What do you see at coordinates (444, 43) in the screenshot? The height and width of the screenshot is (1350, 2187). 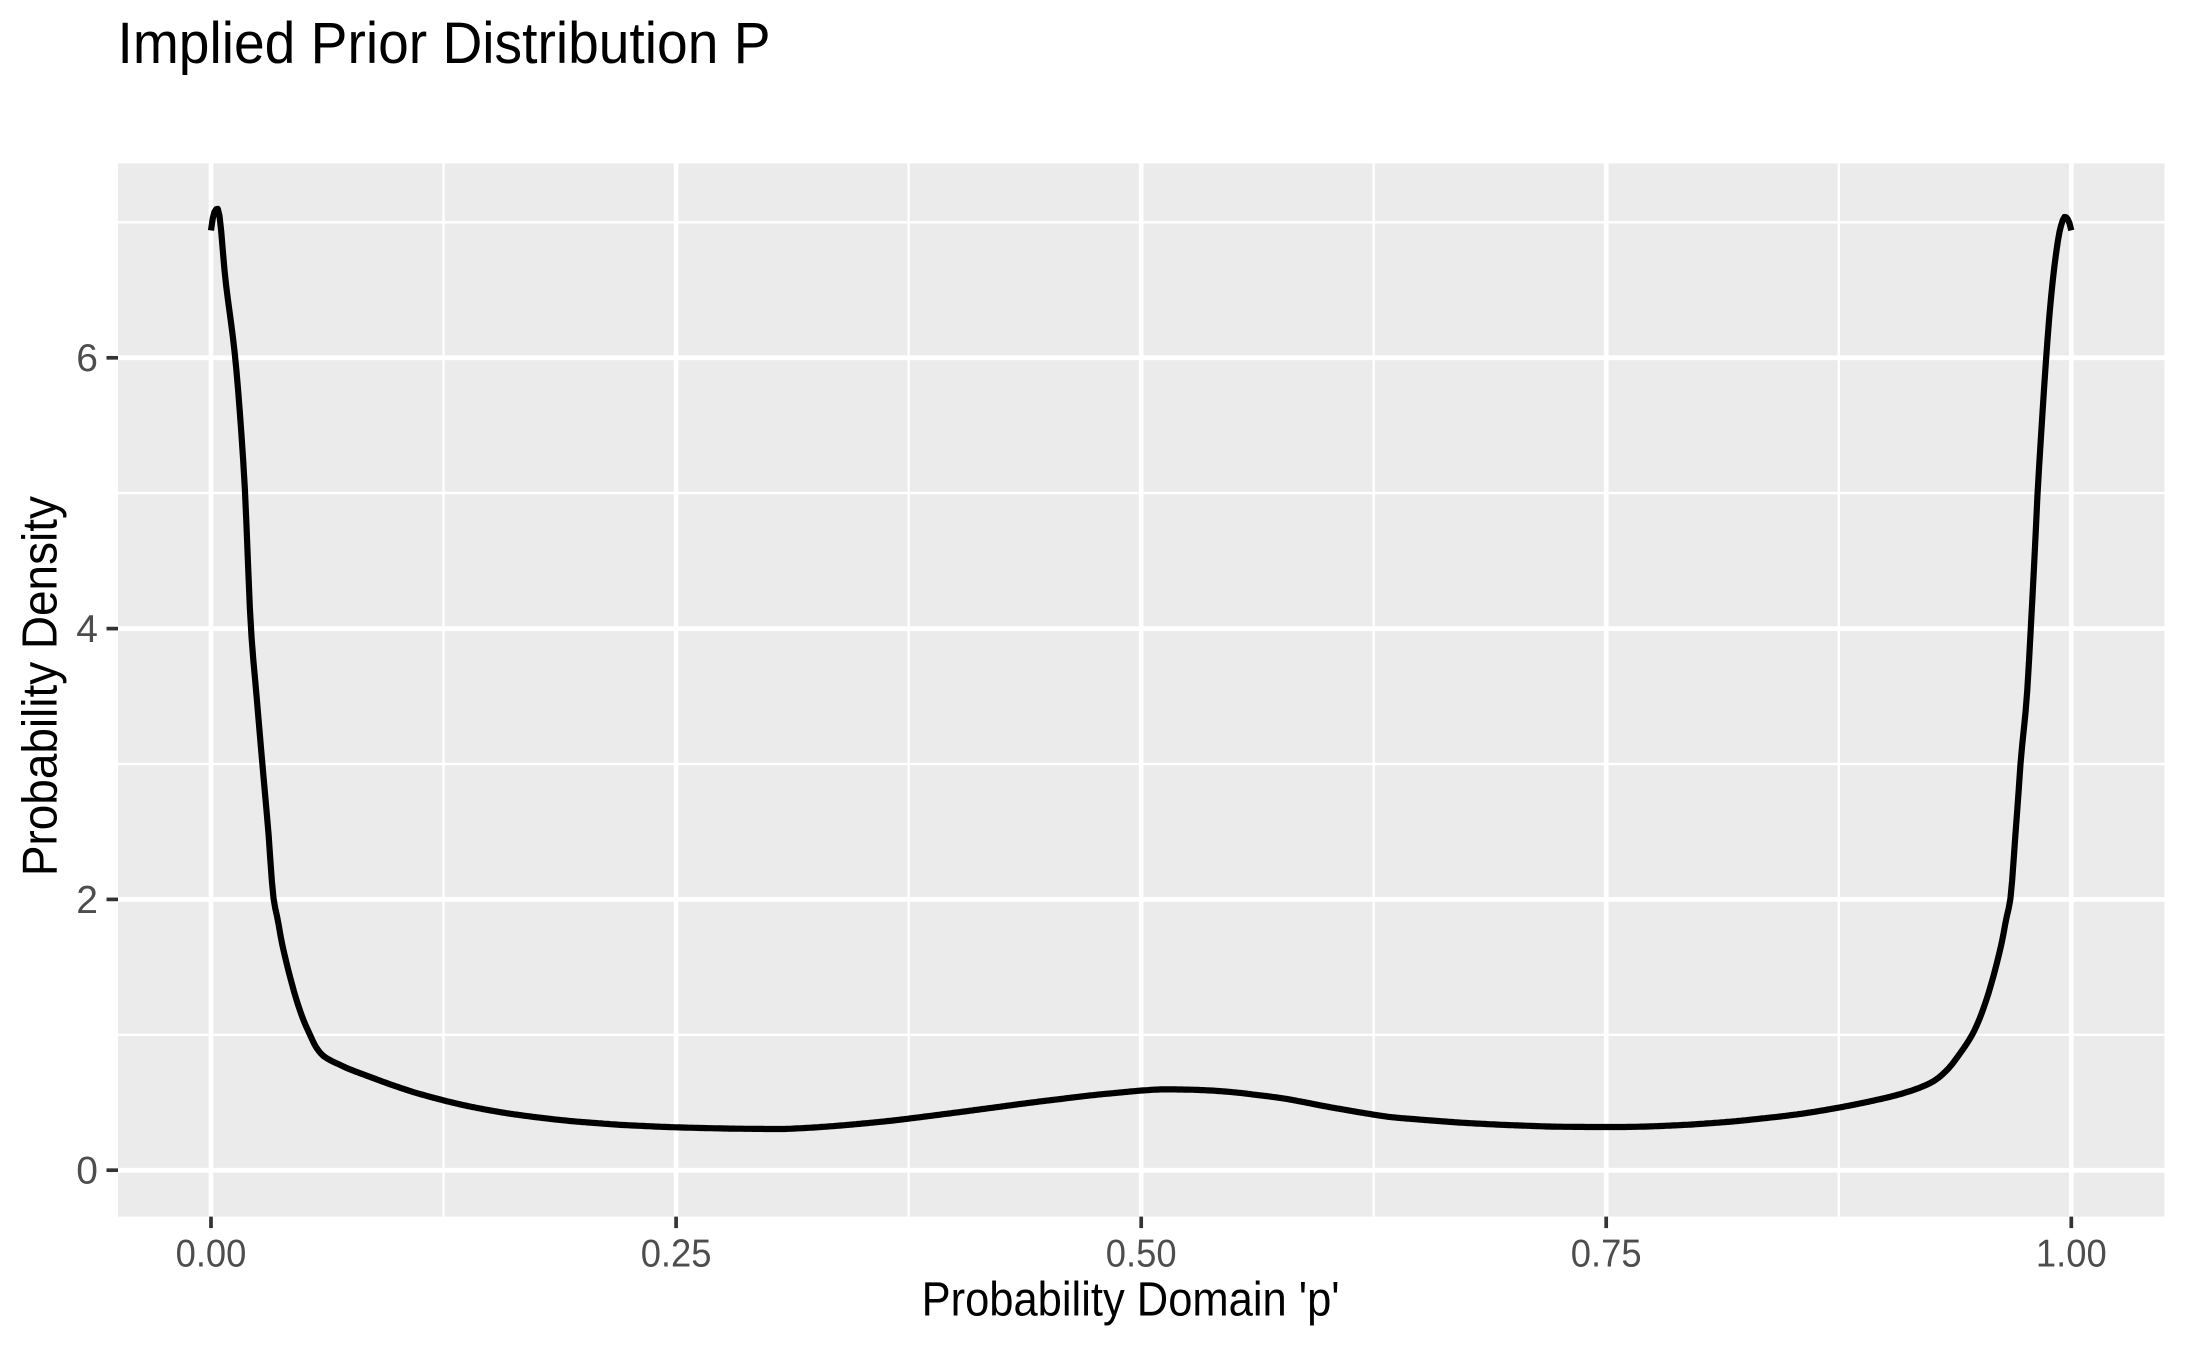 I see `svg-text: Implied Prior Distribution P` at bounding box center [444, 43].